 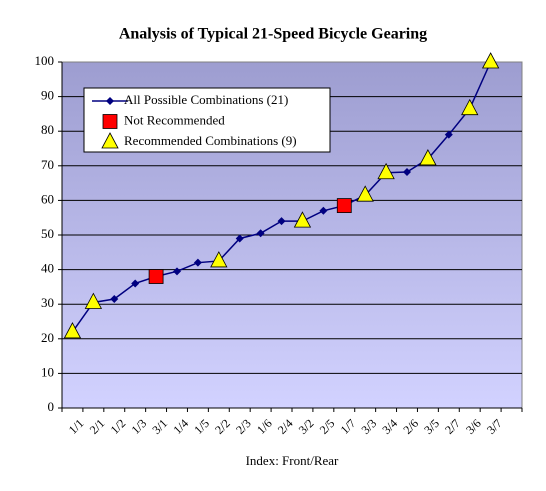 What do you see at coordinates (47, 95) in the screenshot?
I see `y-tick-label: 90` at bounding box center [47, 95].